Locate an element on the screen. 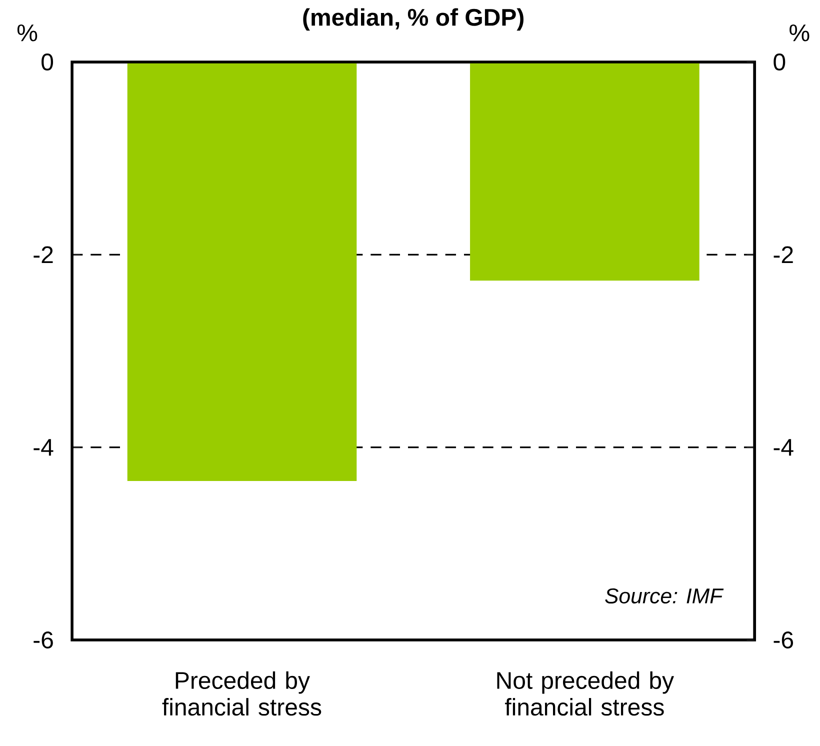  y-tick-label: 0 is located at coordinates (48, 61).